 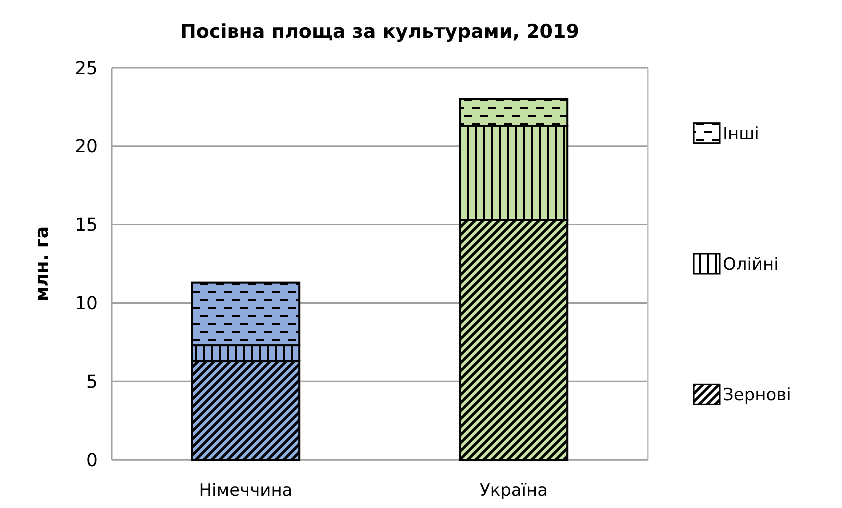 What do you see at coordinates (42, 264) in the screenshot?
I see `y-axis-title: млн. га` at bounding box center [42, 264].